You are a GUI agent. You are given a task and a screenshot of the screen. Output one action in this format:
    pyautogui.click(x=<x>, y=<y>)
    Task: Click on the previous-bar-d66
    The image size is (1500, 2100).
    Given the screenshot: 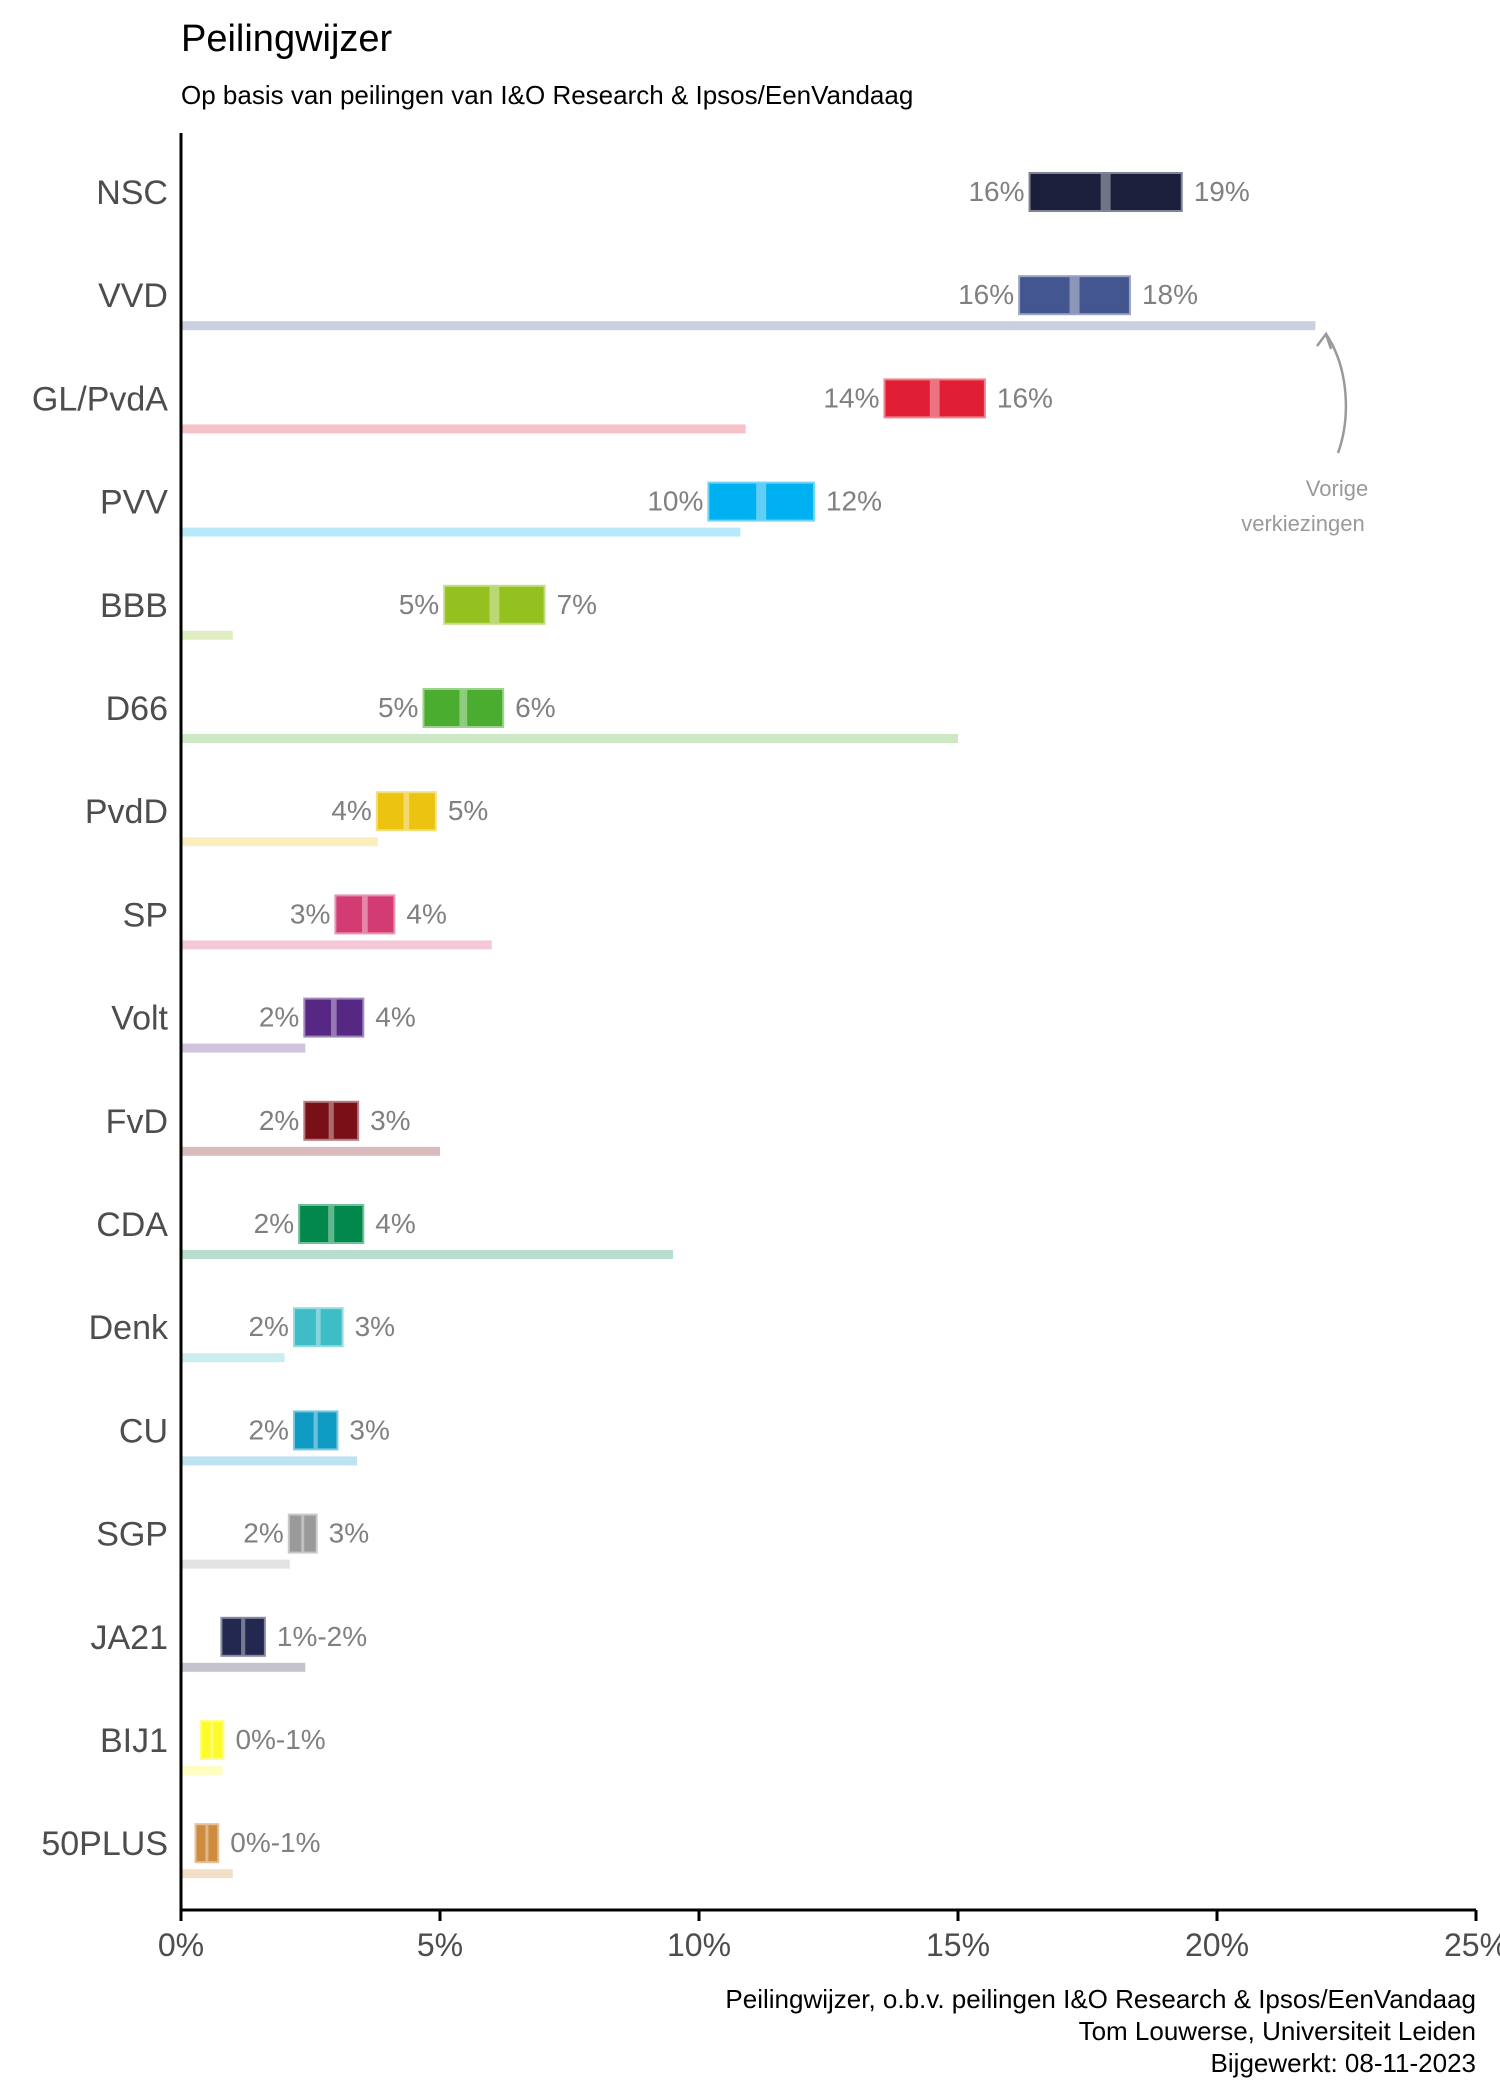 What is the action you would take?
    pyautogui.click(x=569, y=738)
    